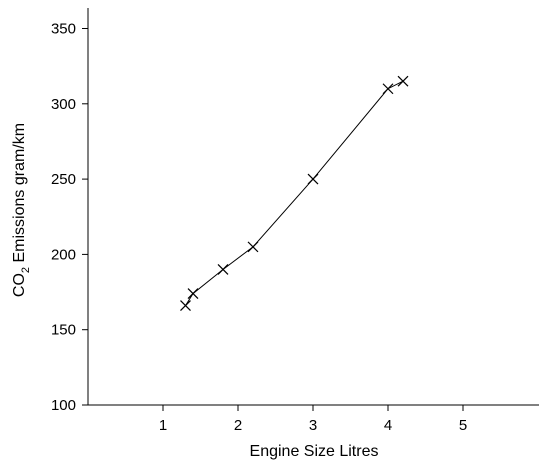  What do you see at coordinates (26, 270) in the screenshot?
I see `y-axis-title-subscript: 2` at bounding box center [26, 270].